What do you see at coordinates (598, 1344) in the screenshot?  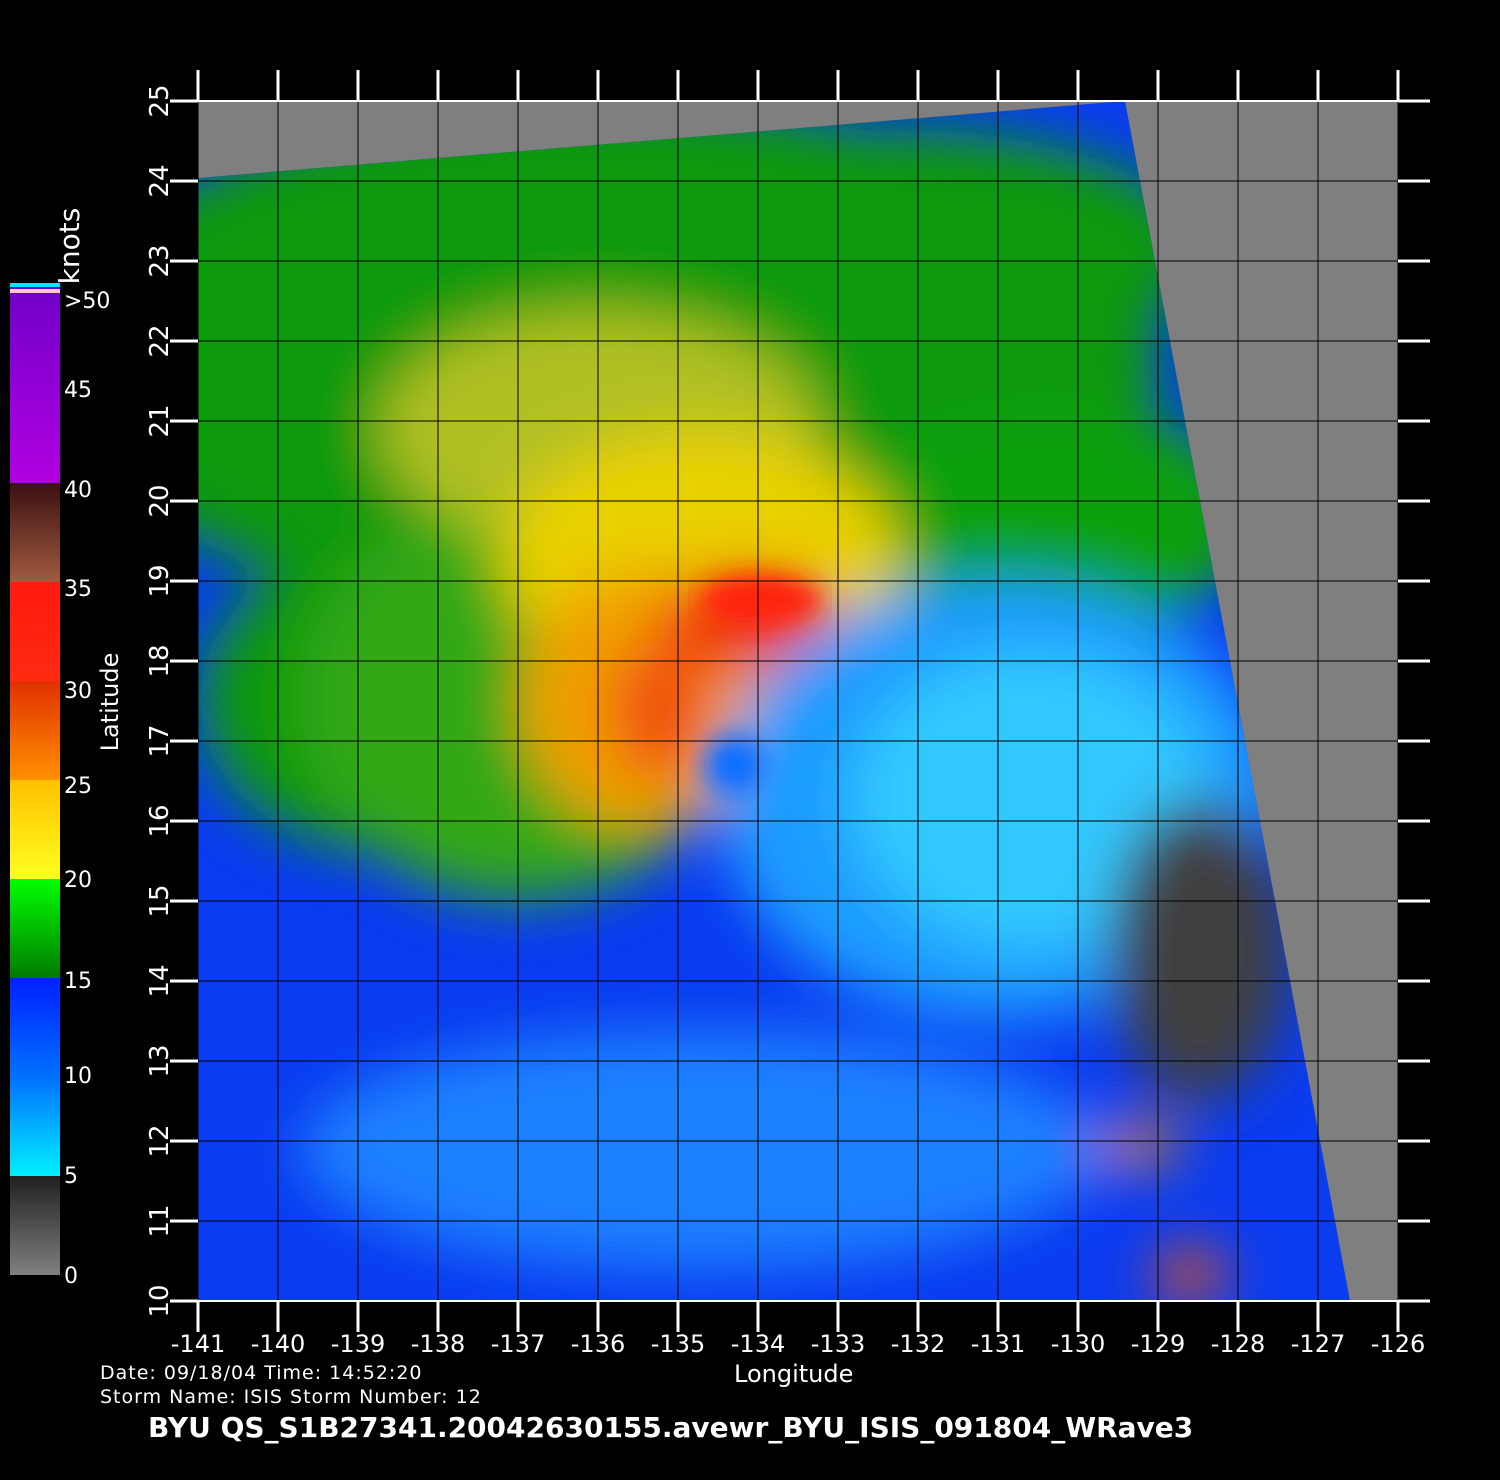 I see `x-tick-label: -136` at bounding box center [598, 1344].